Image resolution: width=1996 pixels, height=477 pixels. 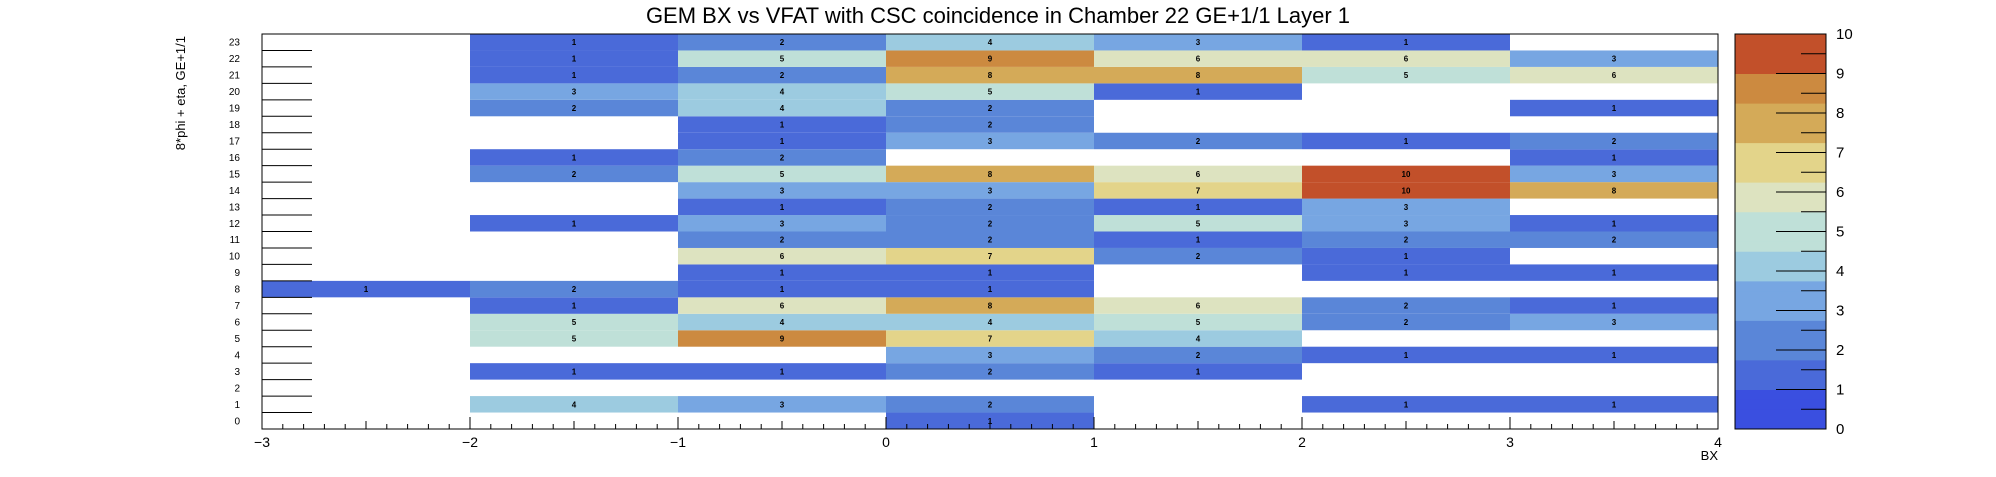 What do you see at coordinates (1793, 232) in the screenshot?
I see `color-scale: 0 1 2 3 4 5 6 7 8 9 10` at bounding box center [1793, 232].